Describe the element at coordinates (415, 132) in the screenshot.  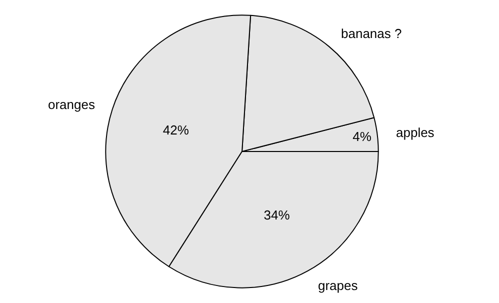
I see `slice-label: apples` at that location.